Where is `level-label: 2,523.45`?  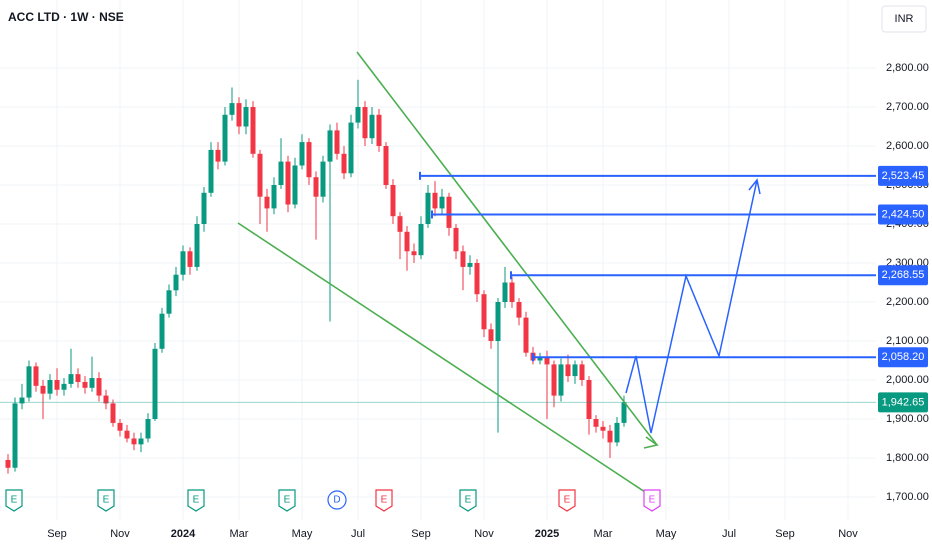 level-label: 2,523.45 is located at coordinates (903, 176).